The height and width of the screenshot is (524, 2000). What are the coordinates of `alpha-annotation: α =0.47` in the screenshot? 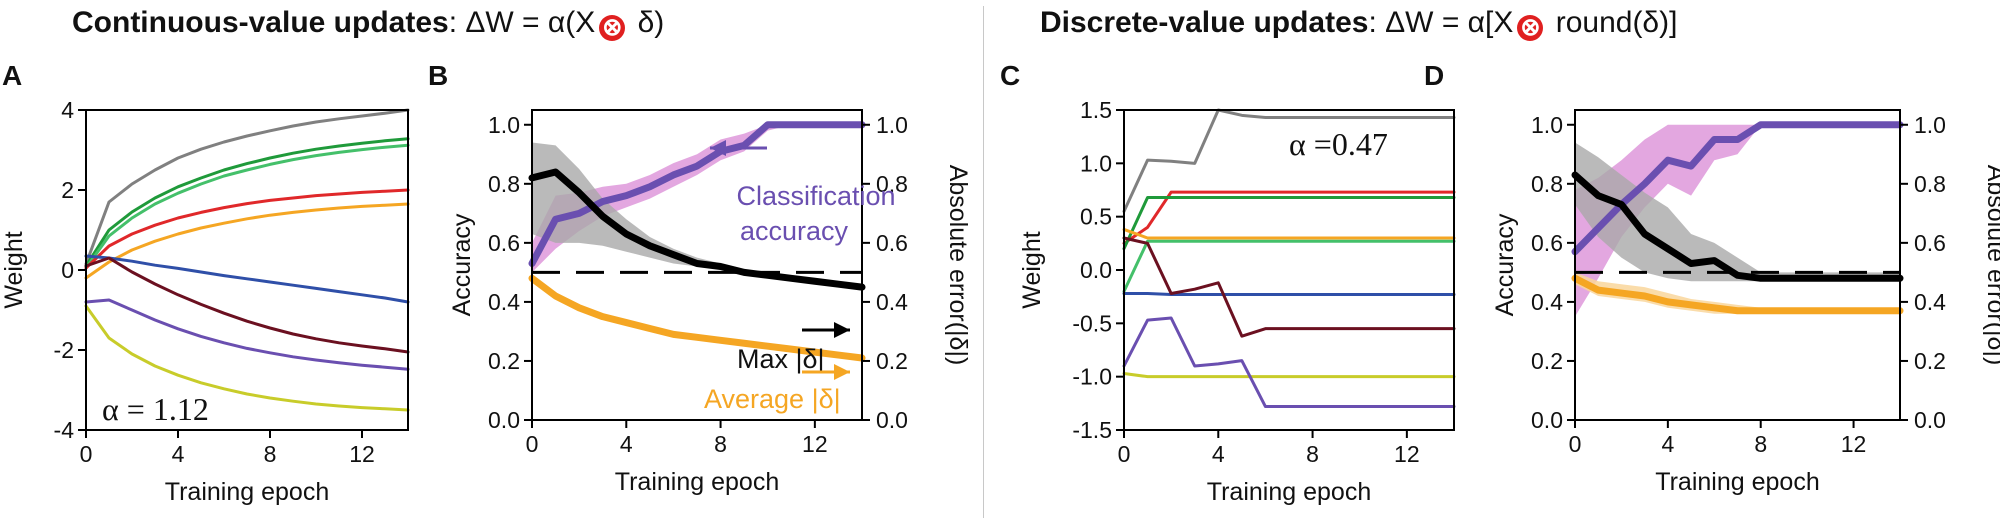 It's located at (1338, 144).